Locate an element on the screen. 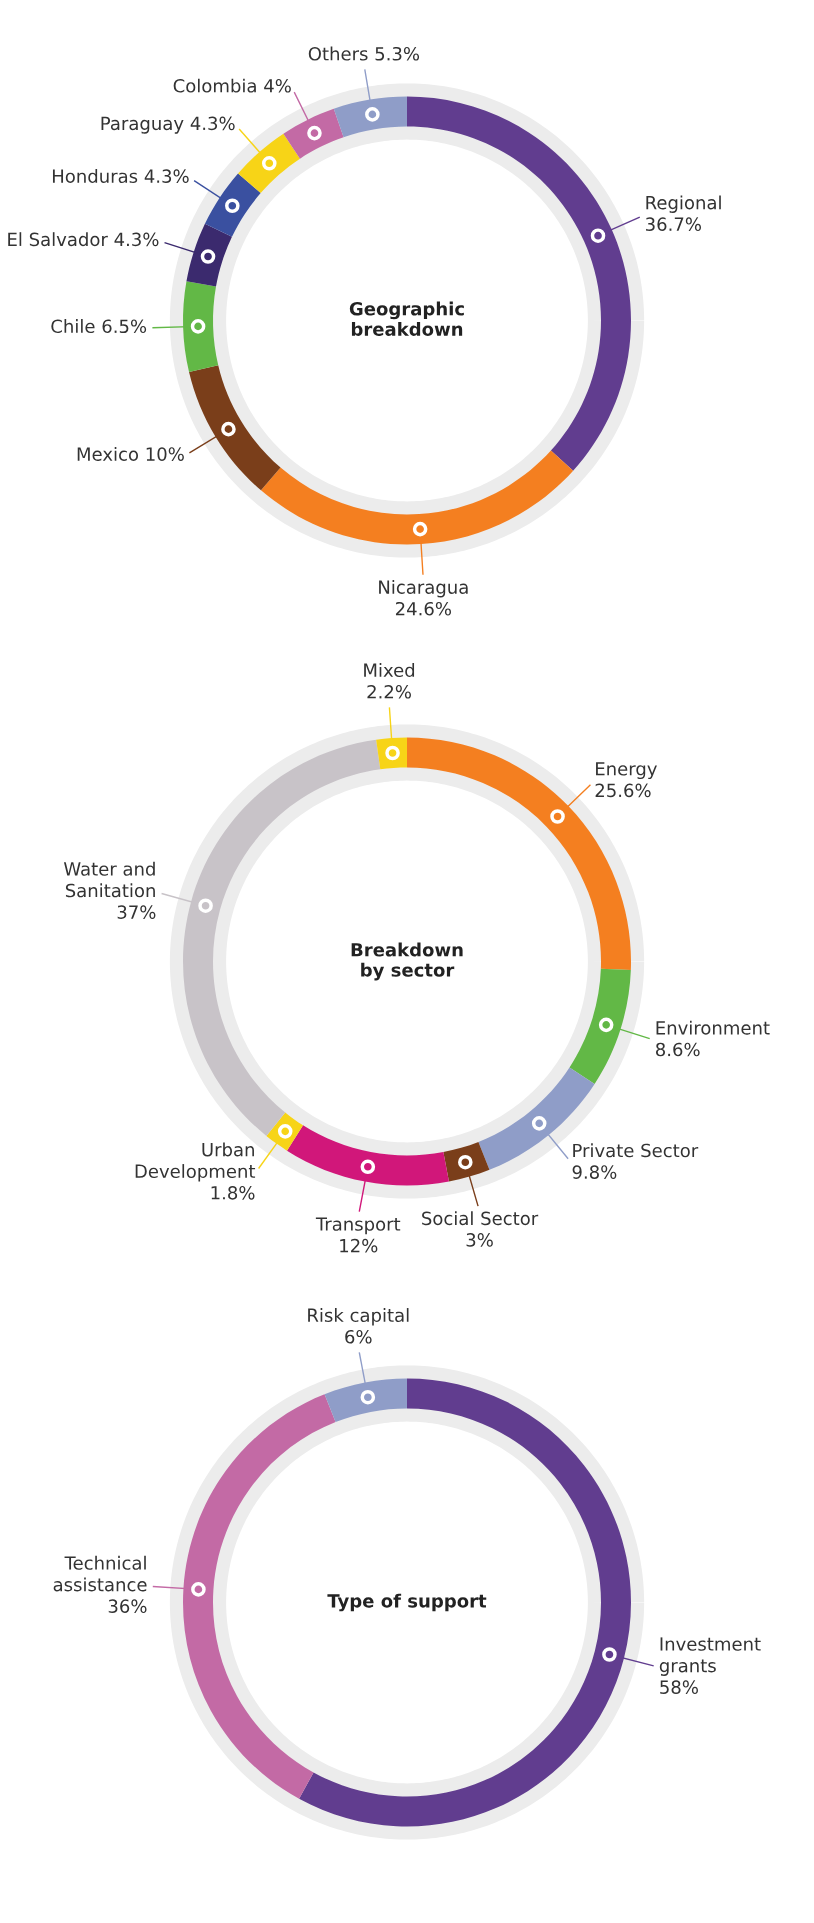  slice-label: Colombia 4% is located at coordinates (232, 85).